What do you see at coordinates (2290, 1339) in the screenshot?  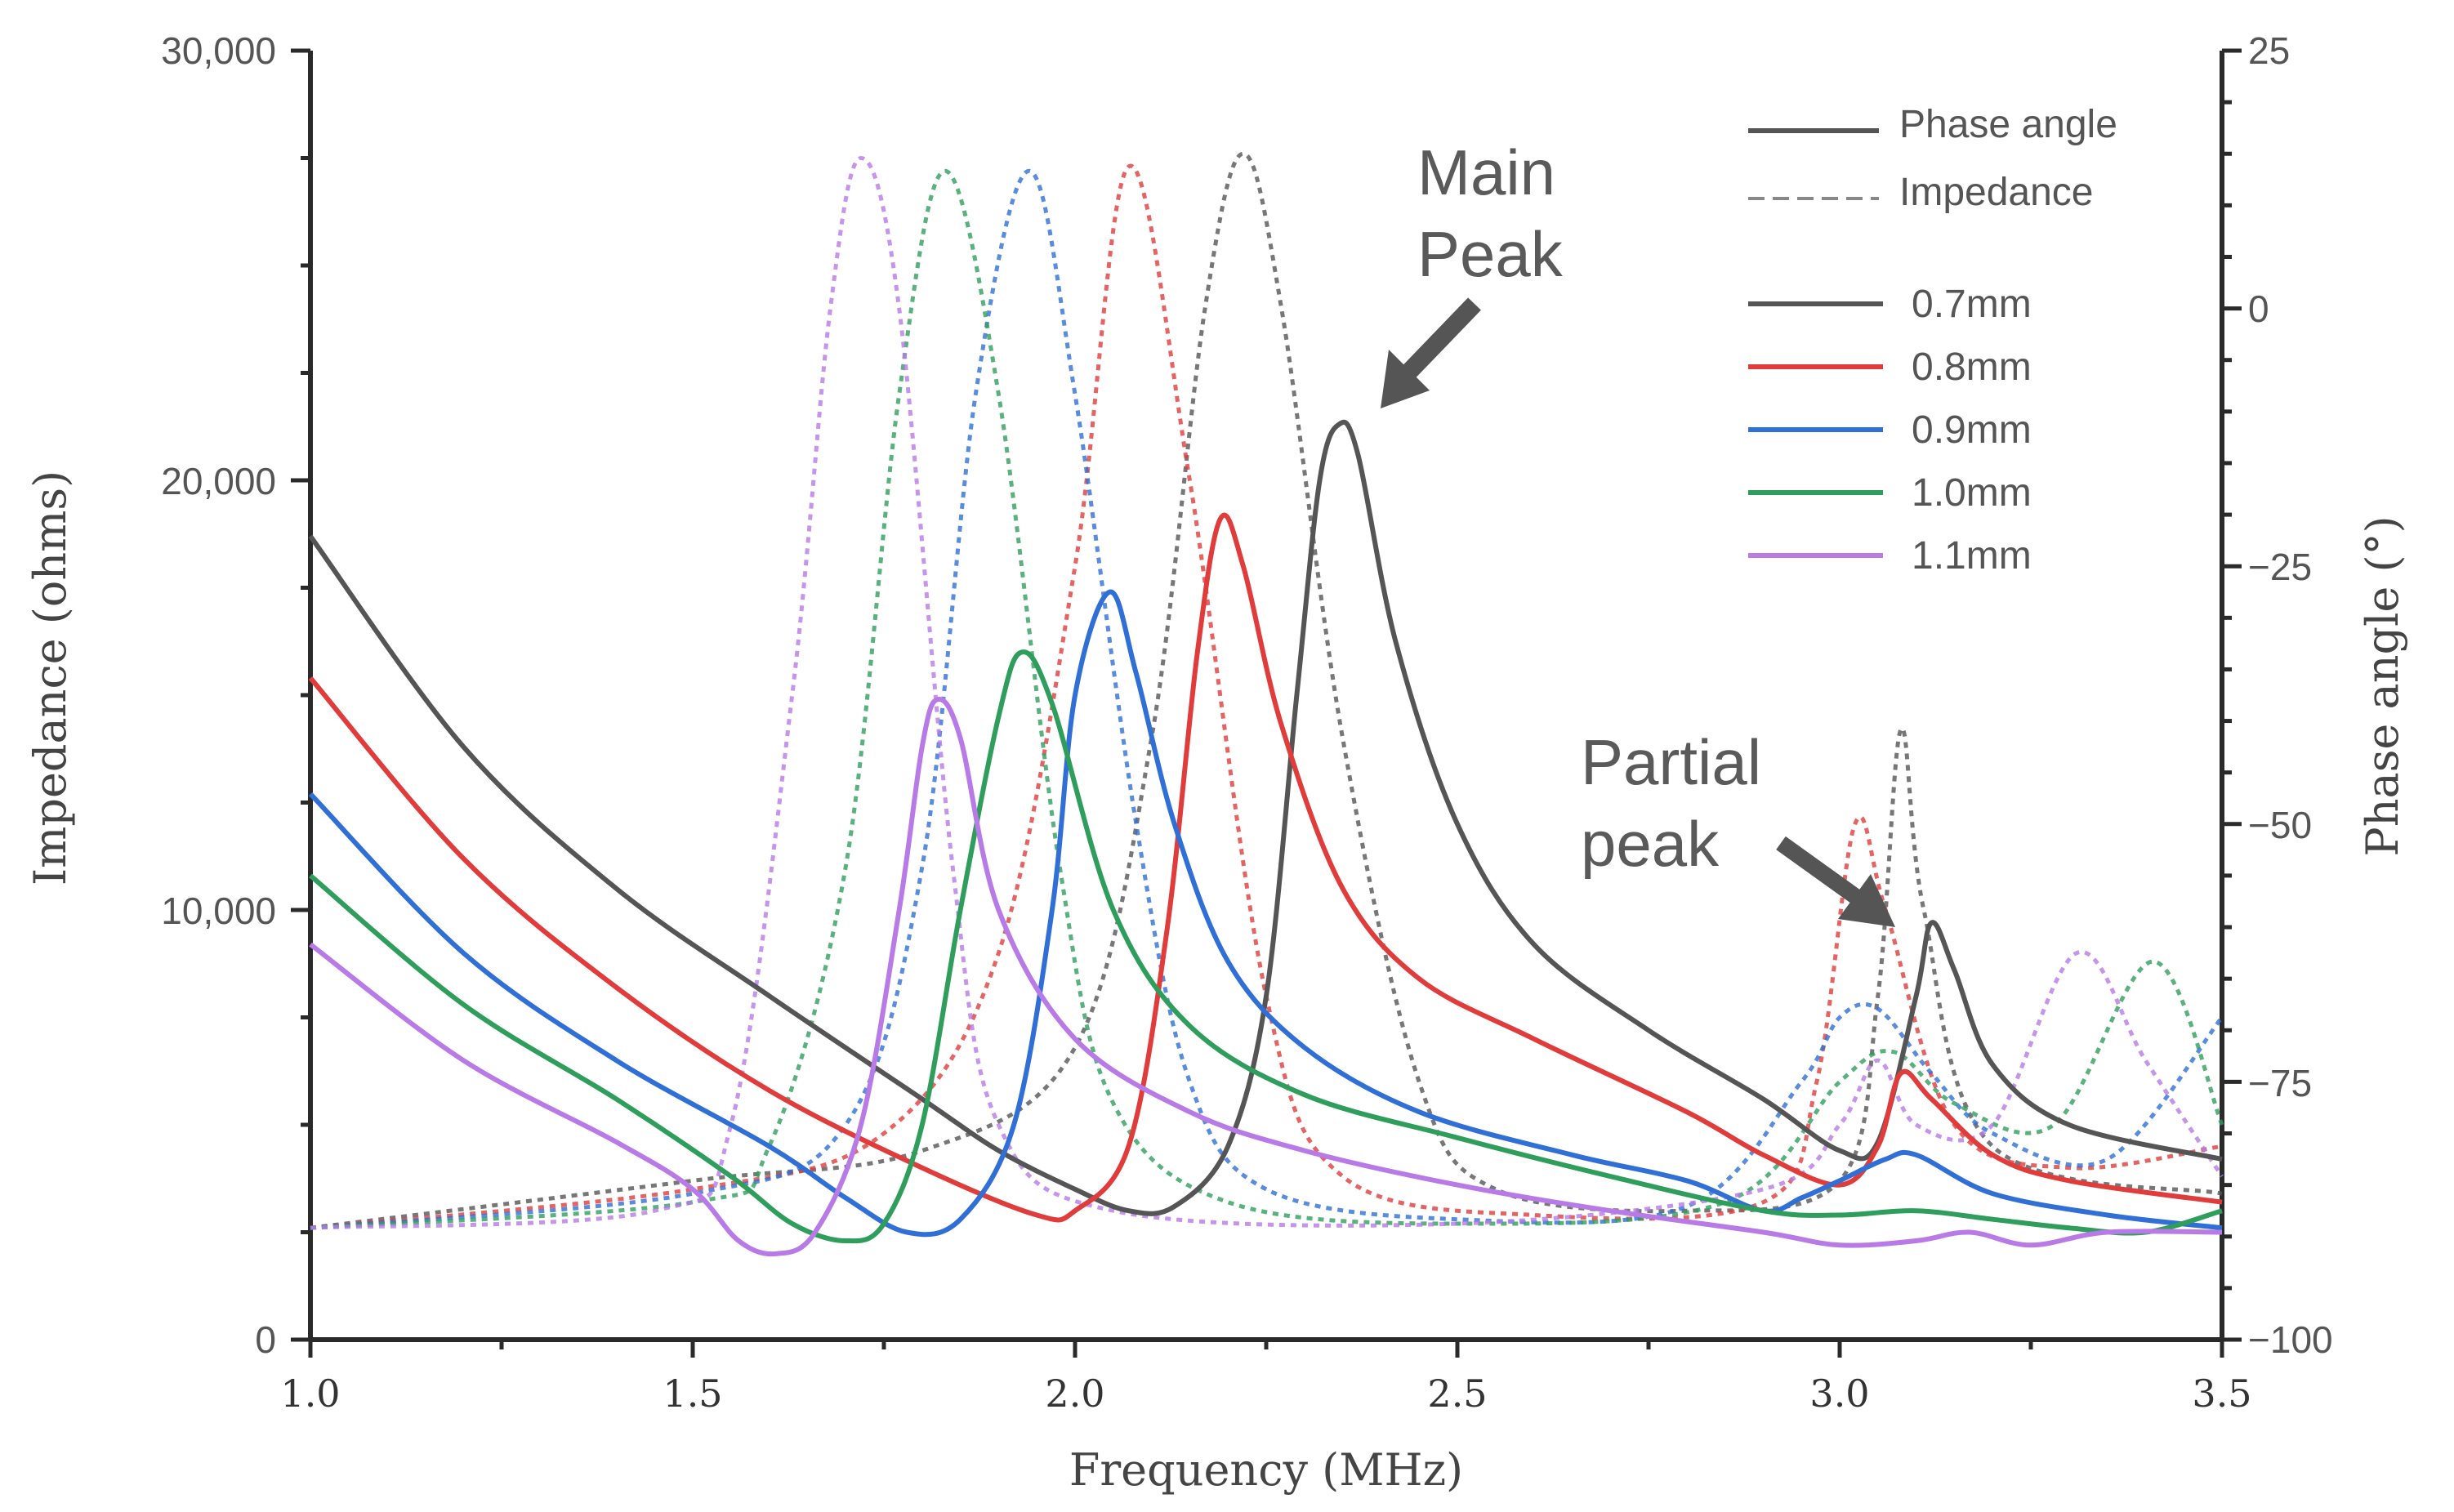 I see `y-right-tick-label: −100` at bounding box center [2290, 1339].